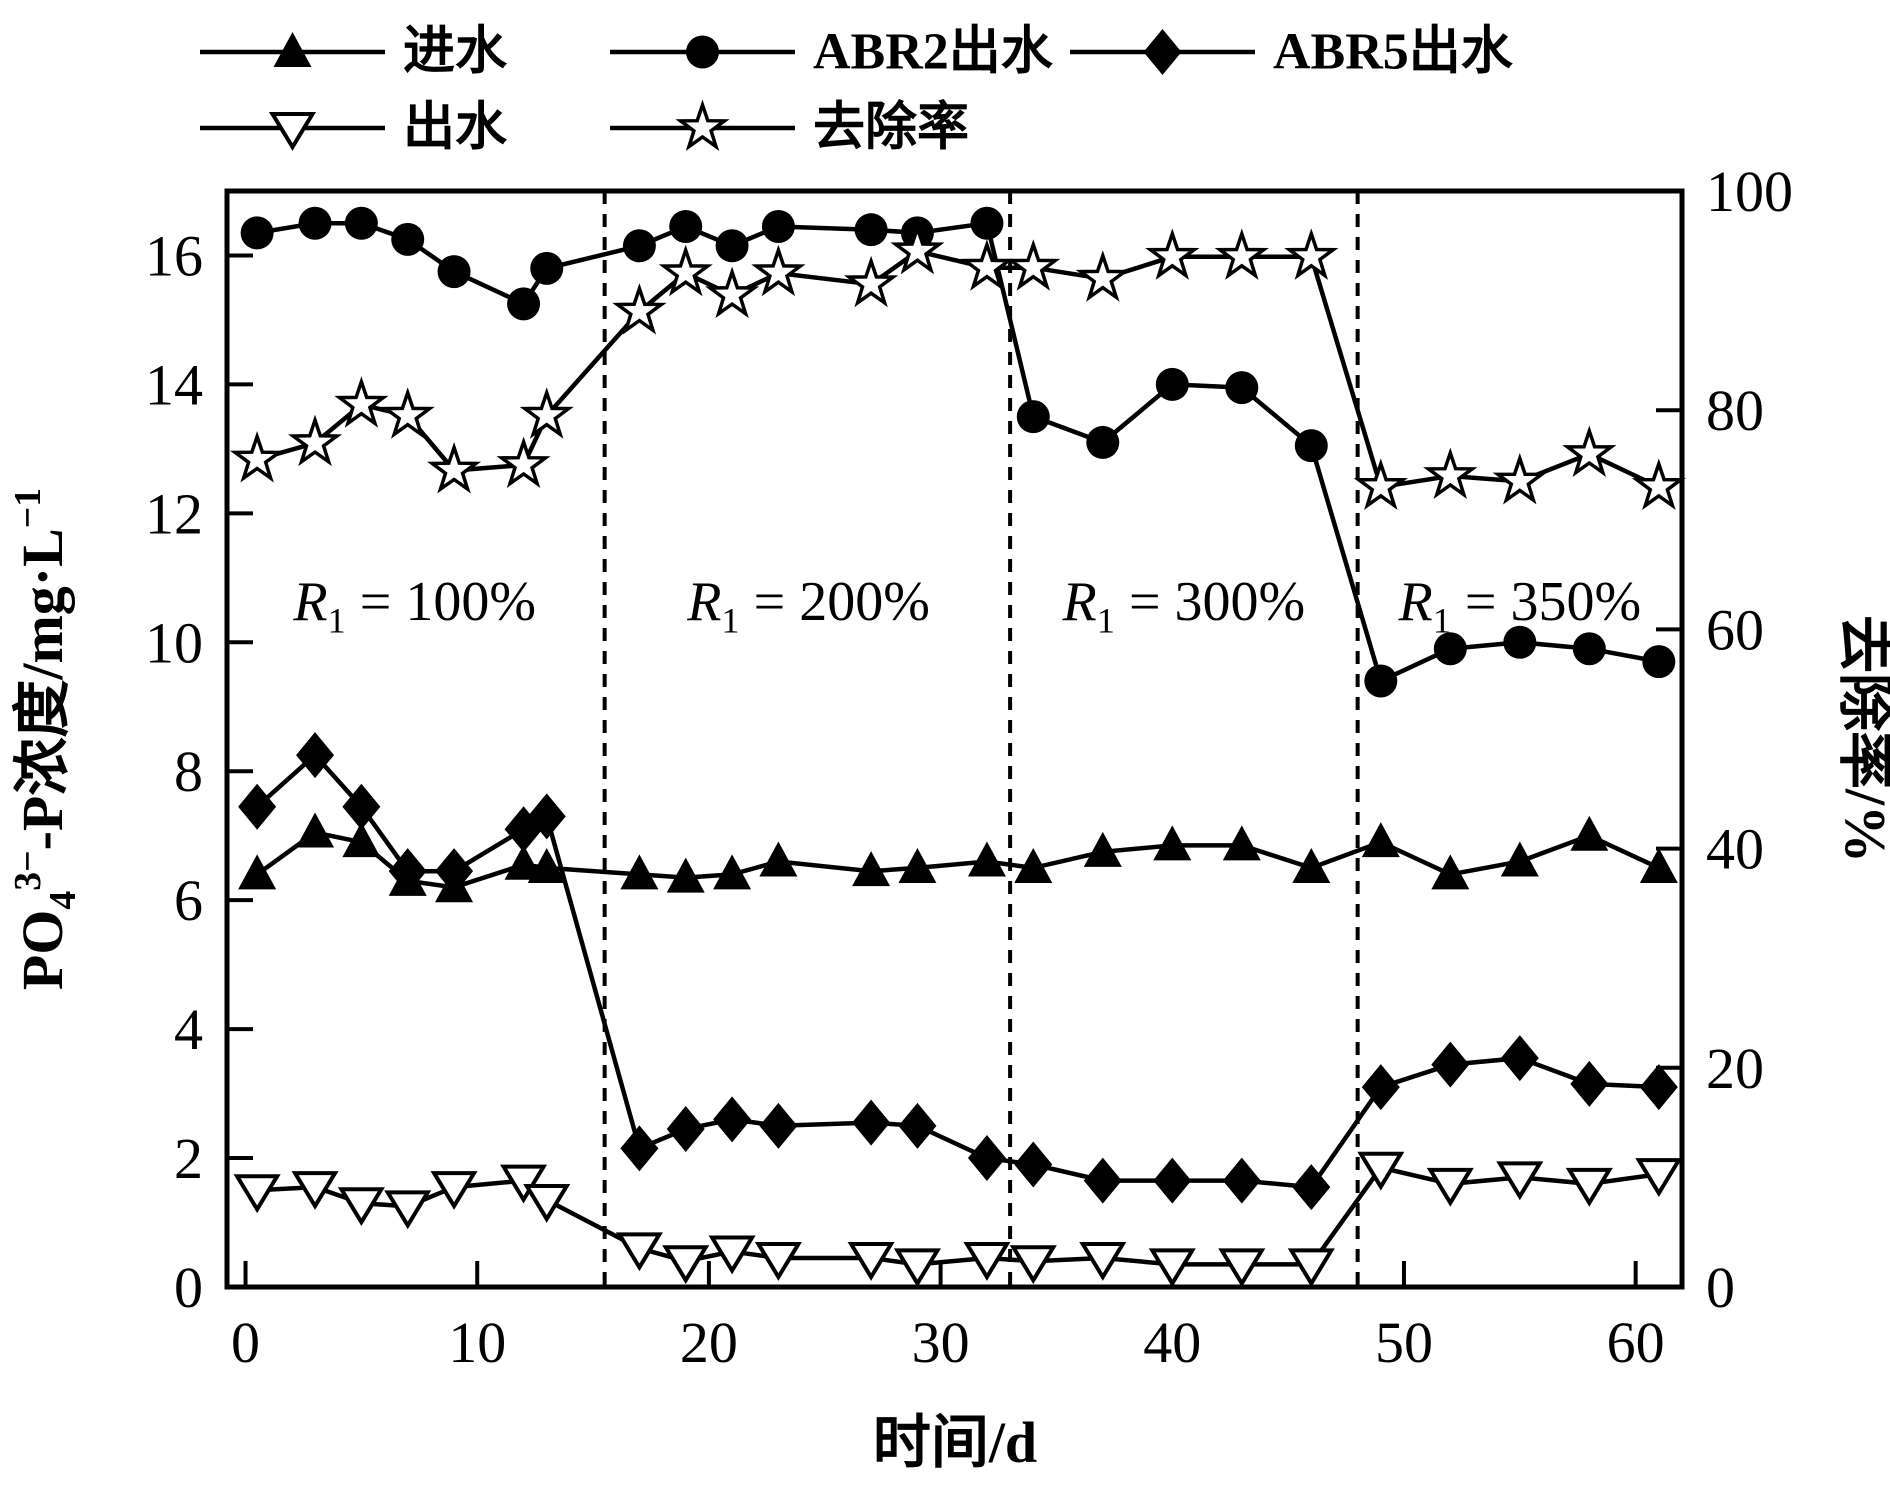 This screenshot has height=1488, width=1890. I want to click on x-tick-label: 10, so click(477, 1342).